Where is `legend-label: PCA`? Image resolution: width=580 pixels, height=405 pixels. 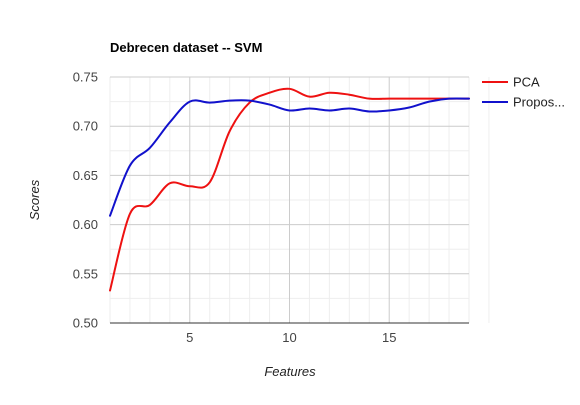
legend-label: PCA is located at coordinates (526, 82).